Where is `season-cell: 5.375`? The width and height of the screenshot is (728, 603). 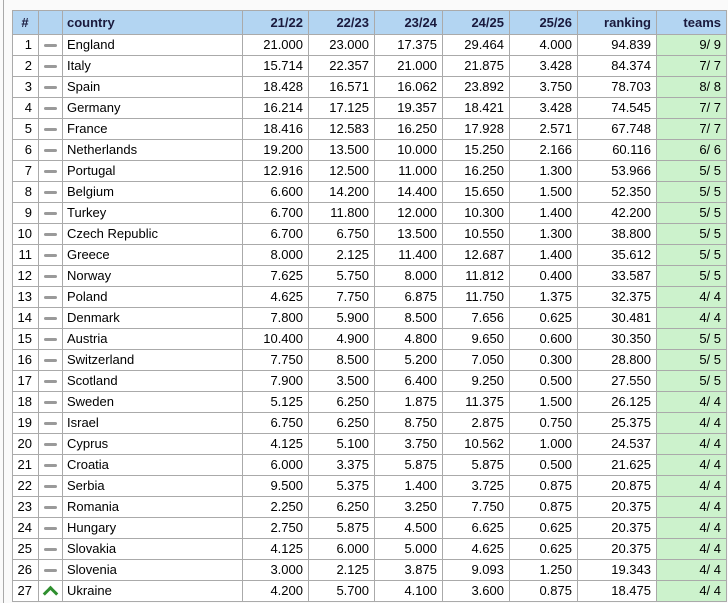
season-cell: 5.375 is located at coordinates (341, 486).